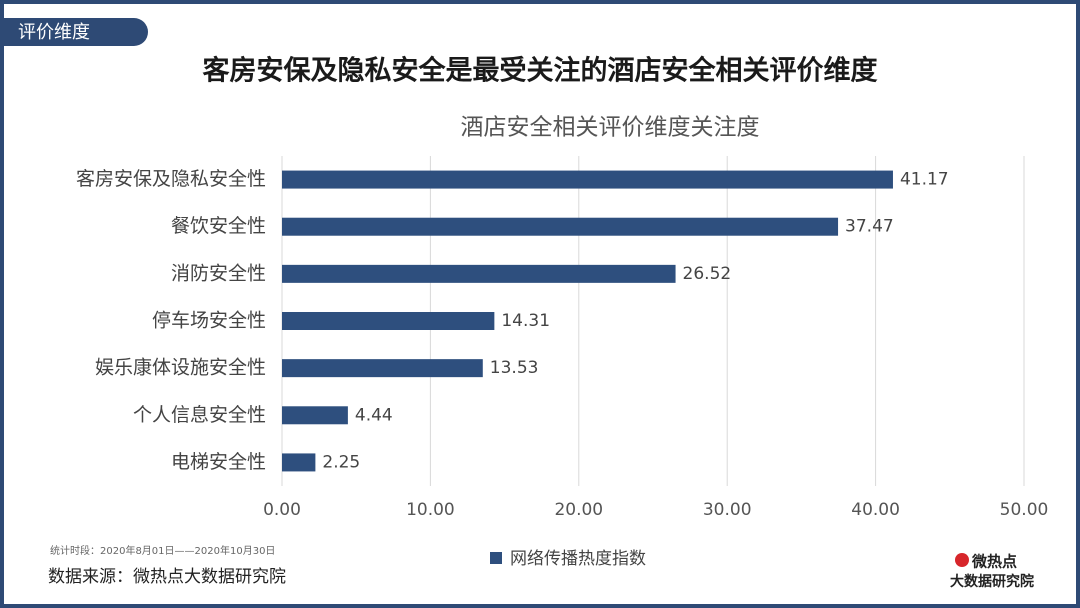 This screenshot has width=1080, height=608. What do you see at coordinates (1024, 510) in the screenshot?
I see `x-tick-label: 50.00` at bounding box center [1024, 510].